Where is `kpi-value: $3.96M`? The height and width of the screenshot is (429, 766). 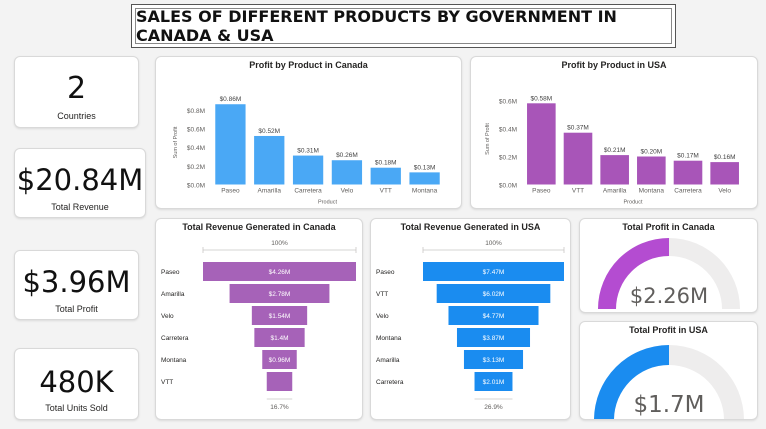
kpi-value: $3.96M is located at coordinates (76, 282).